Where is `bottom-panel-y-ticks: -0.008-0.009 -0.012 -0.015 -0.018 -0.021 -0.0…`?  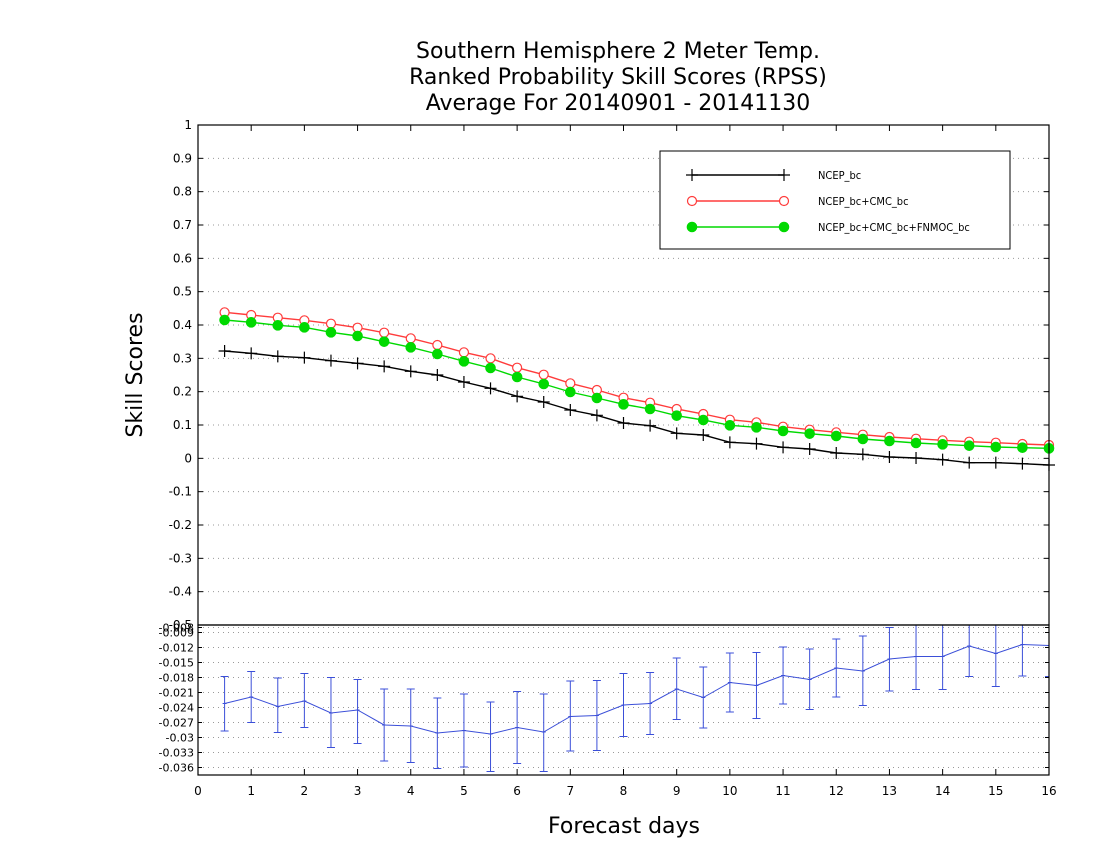
bottom-panel-y-ticks: -0.008-0.009 -0.012 -0.015 -0.018 -0.021 -0.0… is located at coordinates (604, 698).